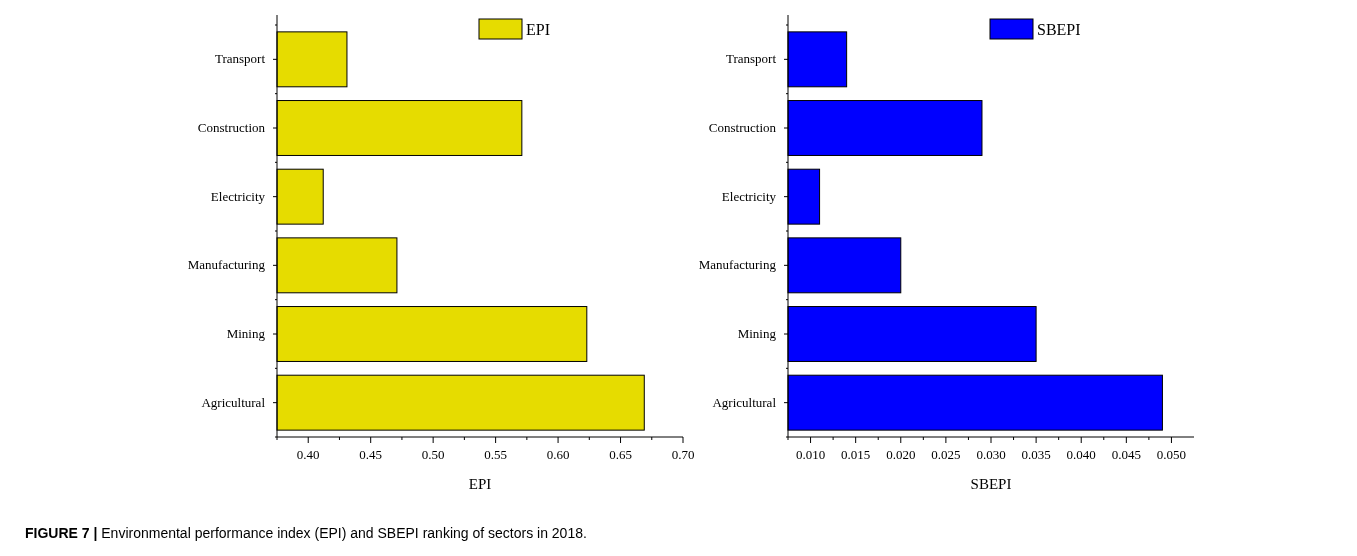 The width and height of the screenshot is (1357, 556). What do you see at coordinates (991, 484) in the screenshot?
I see `x-axis-title: SBEPI` at bounding box center [991, 484].